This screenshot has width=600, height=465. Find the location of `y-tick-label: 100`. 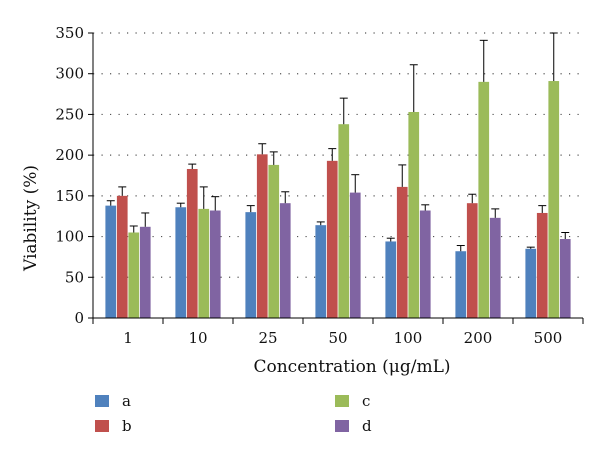

y-tick-label: 100 is located at coordinates (69, 237).